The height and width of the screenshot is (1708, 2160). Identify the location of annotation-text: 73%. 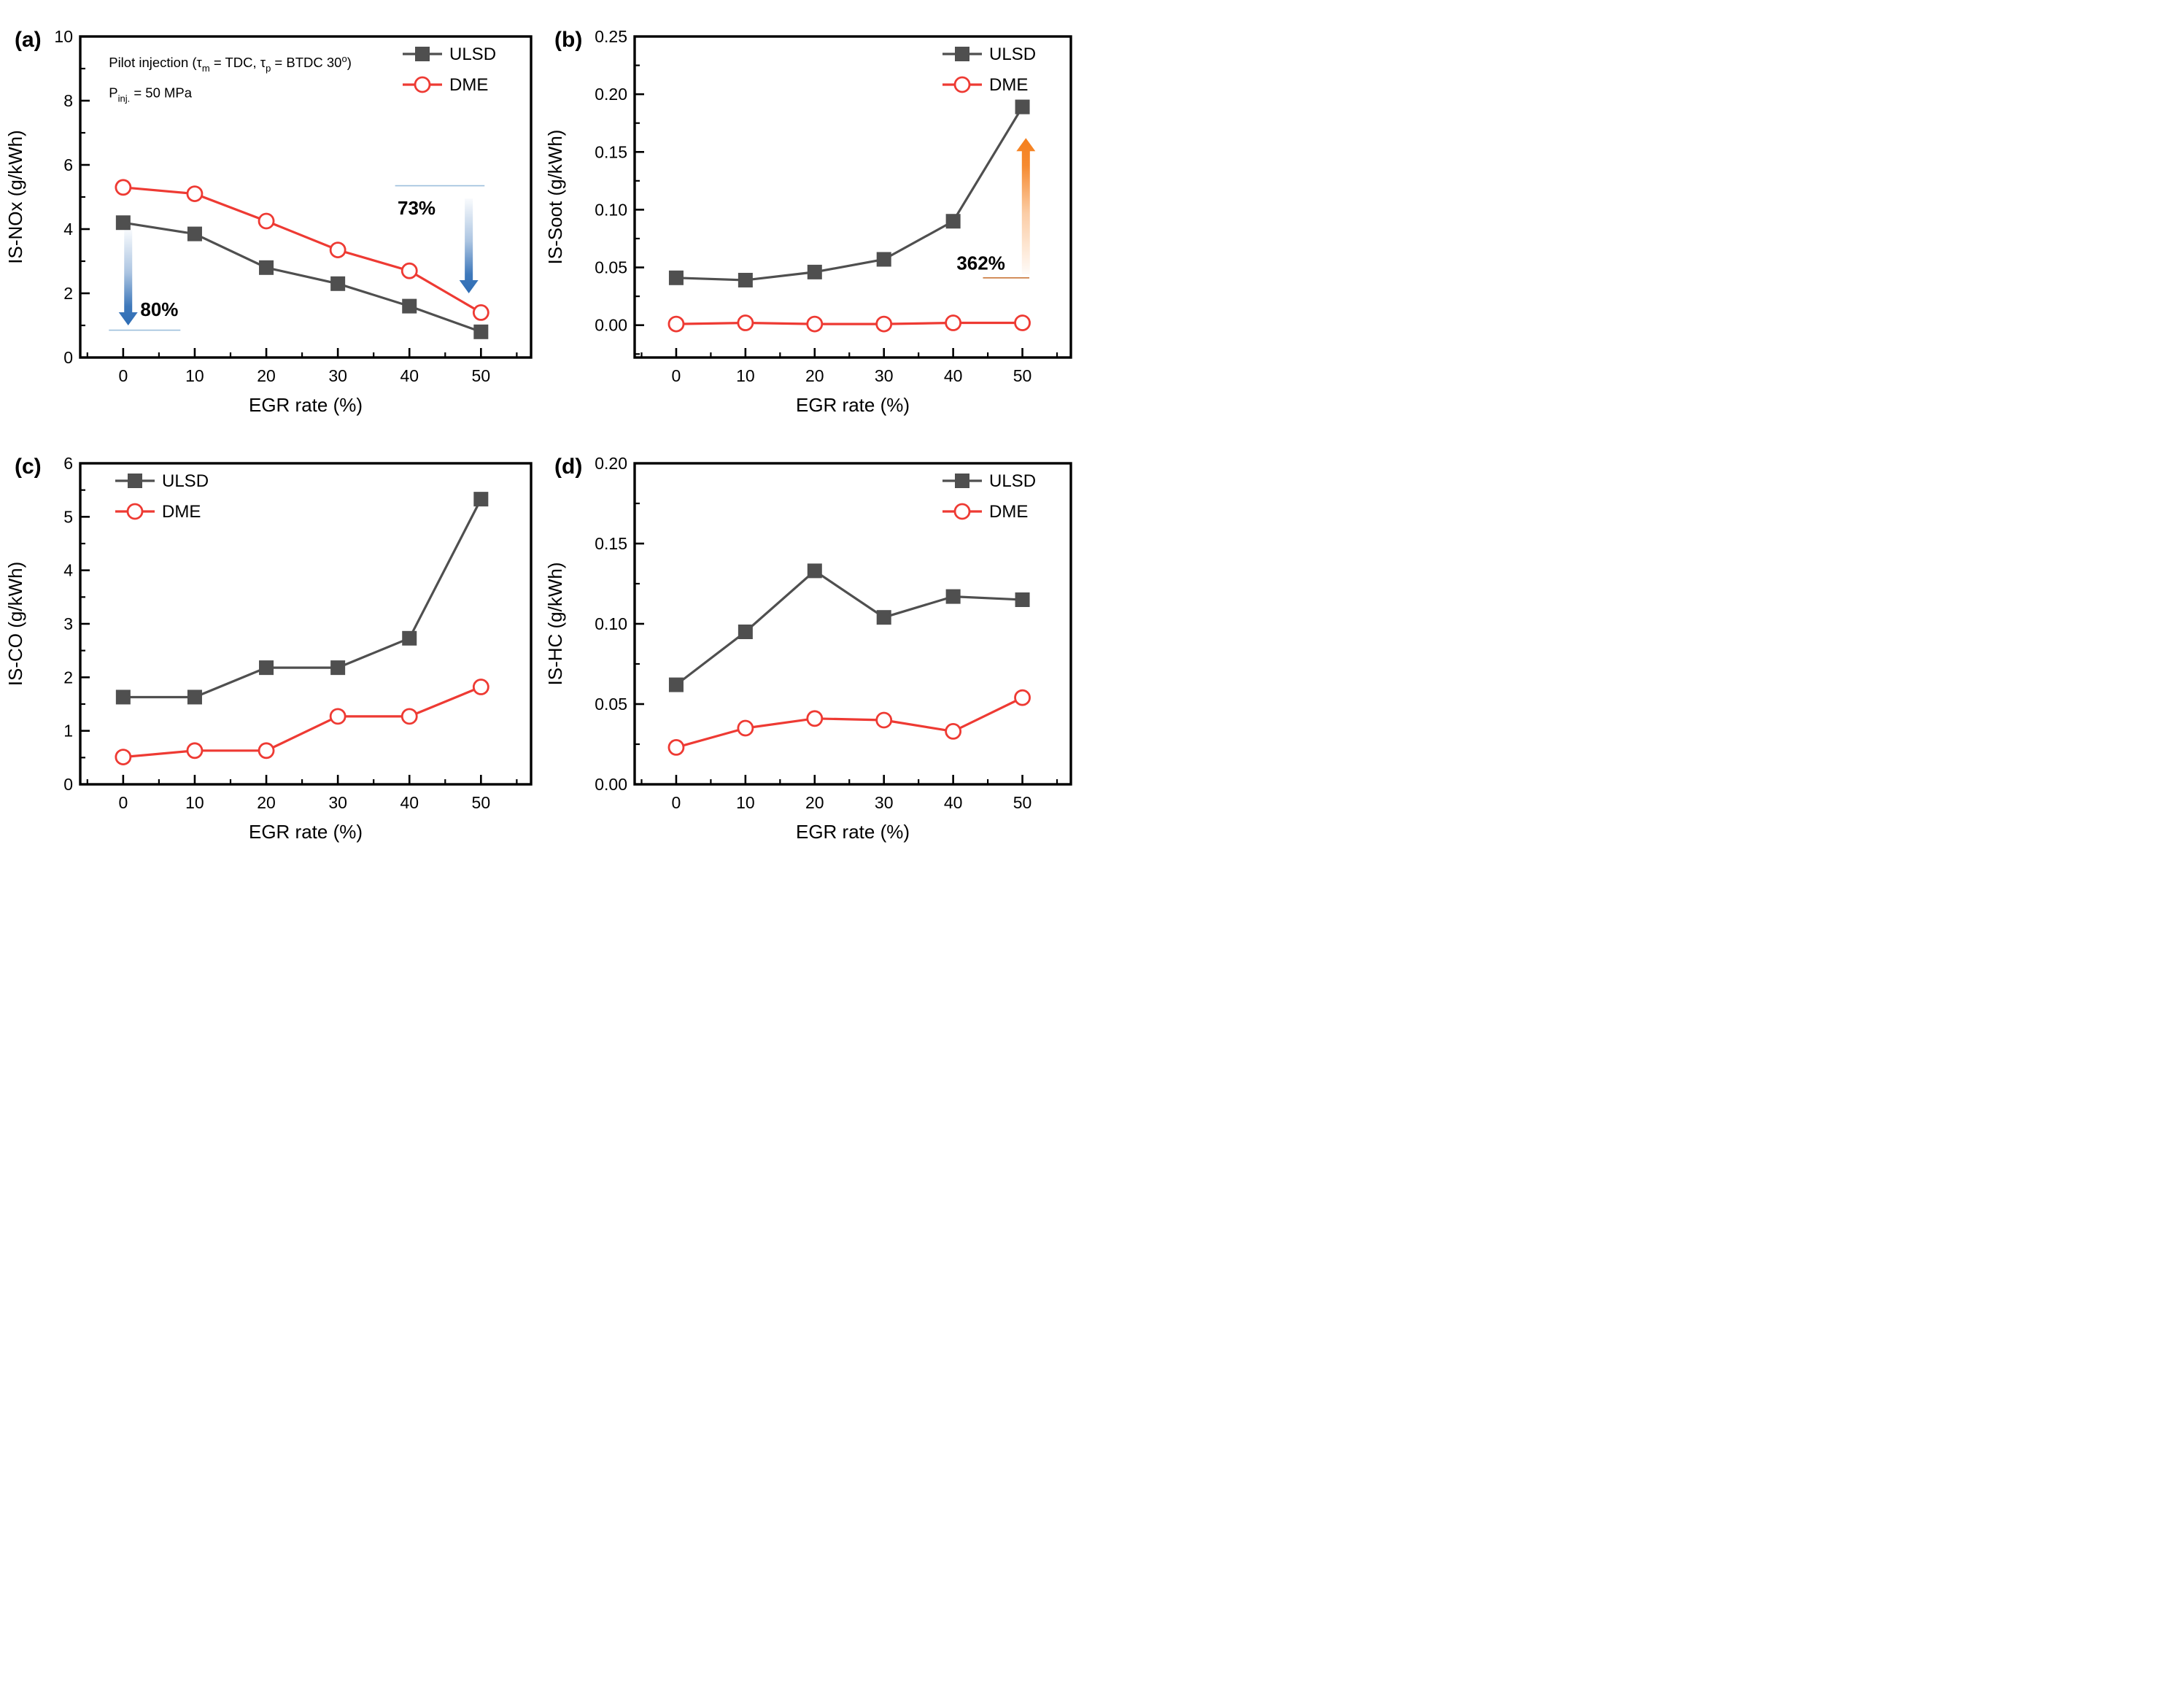
(417, 208).